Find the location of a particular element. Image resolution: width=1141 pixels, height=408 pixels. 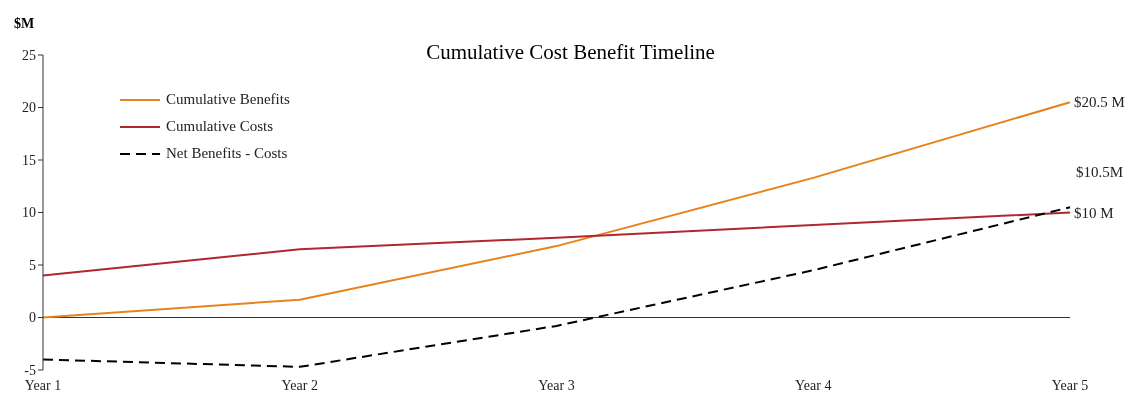

data-label: $10 M is located at coordinates (1094, 212).